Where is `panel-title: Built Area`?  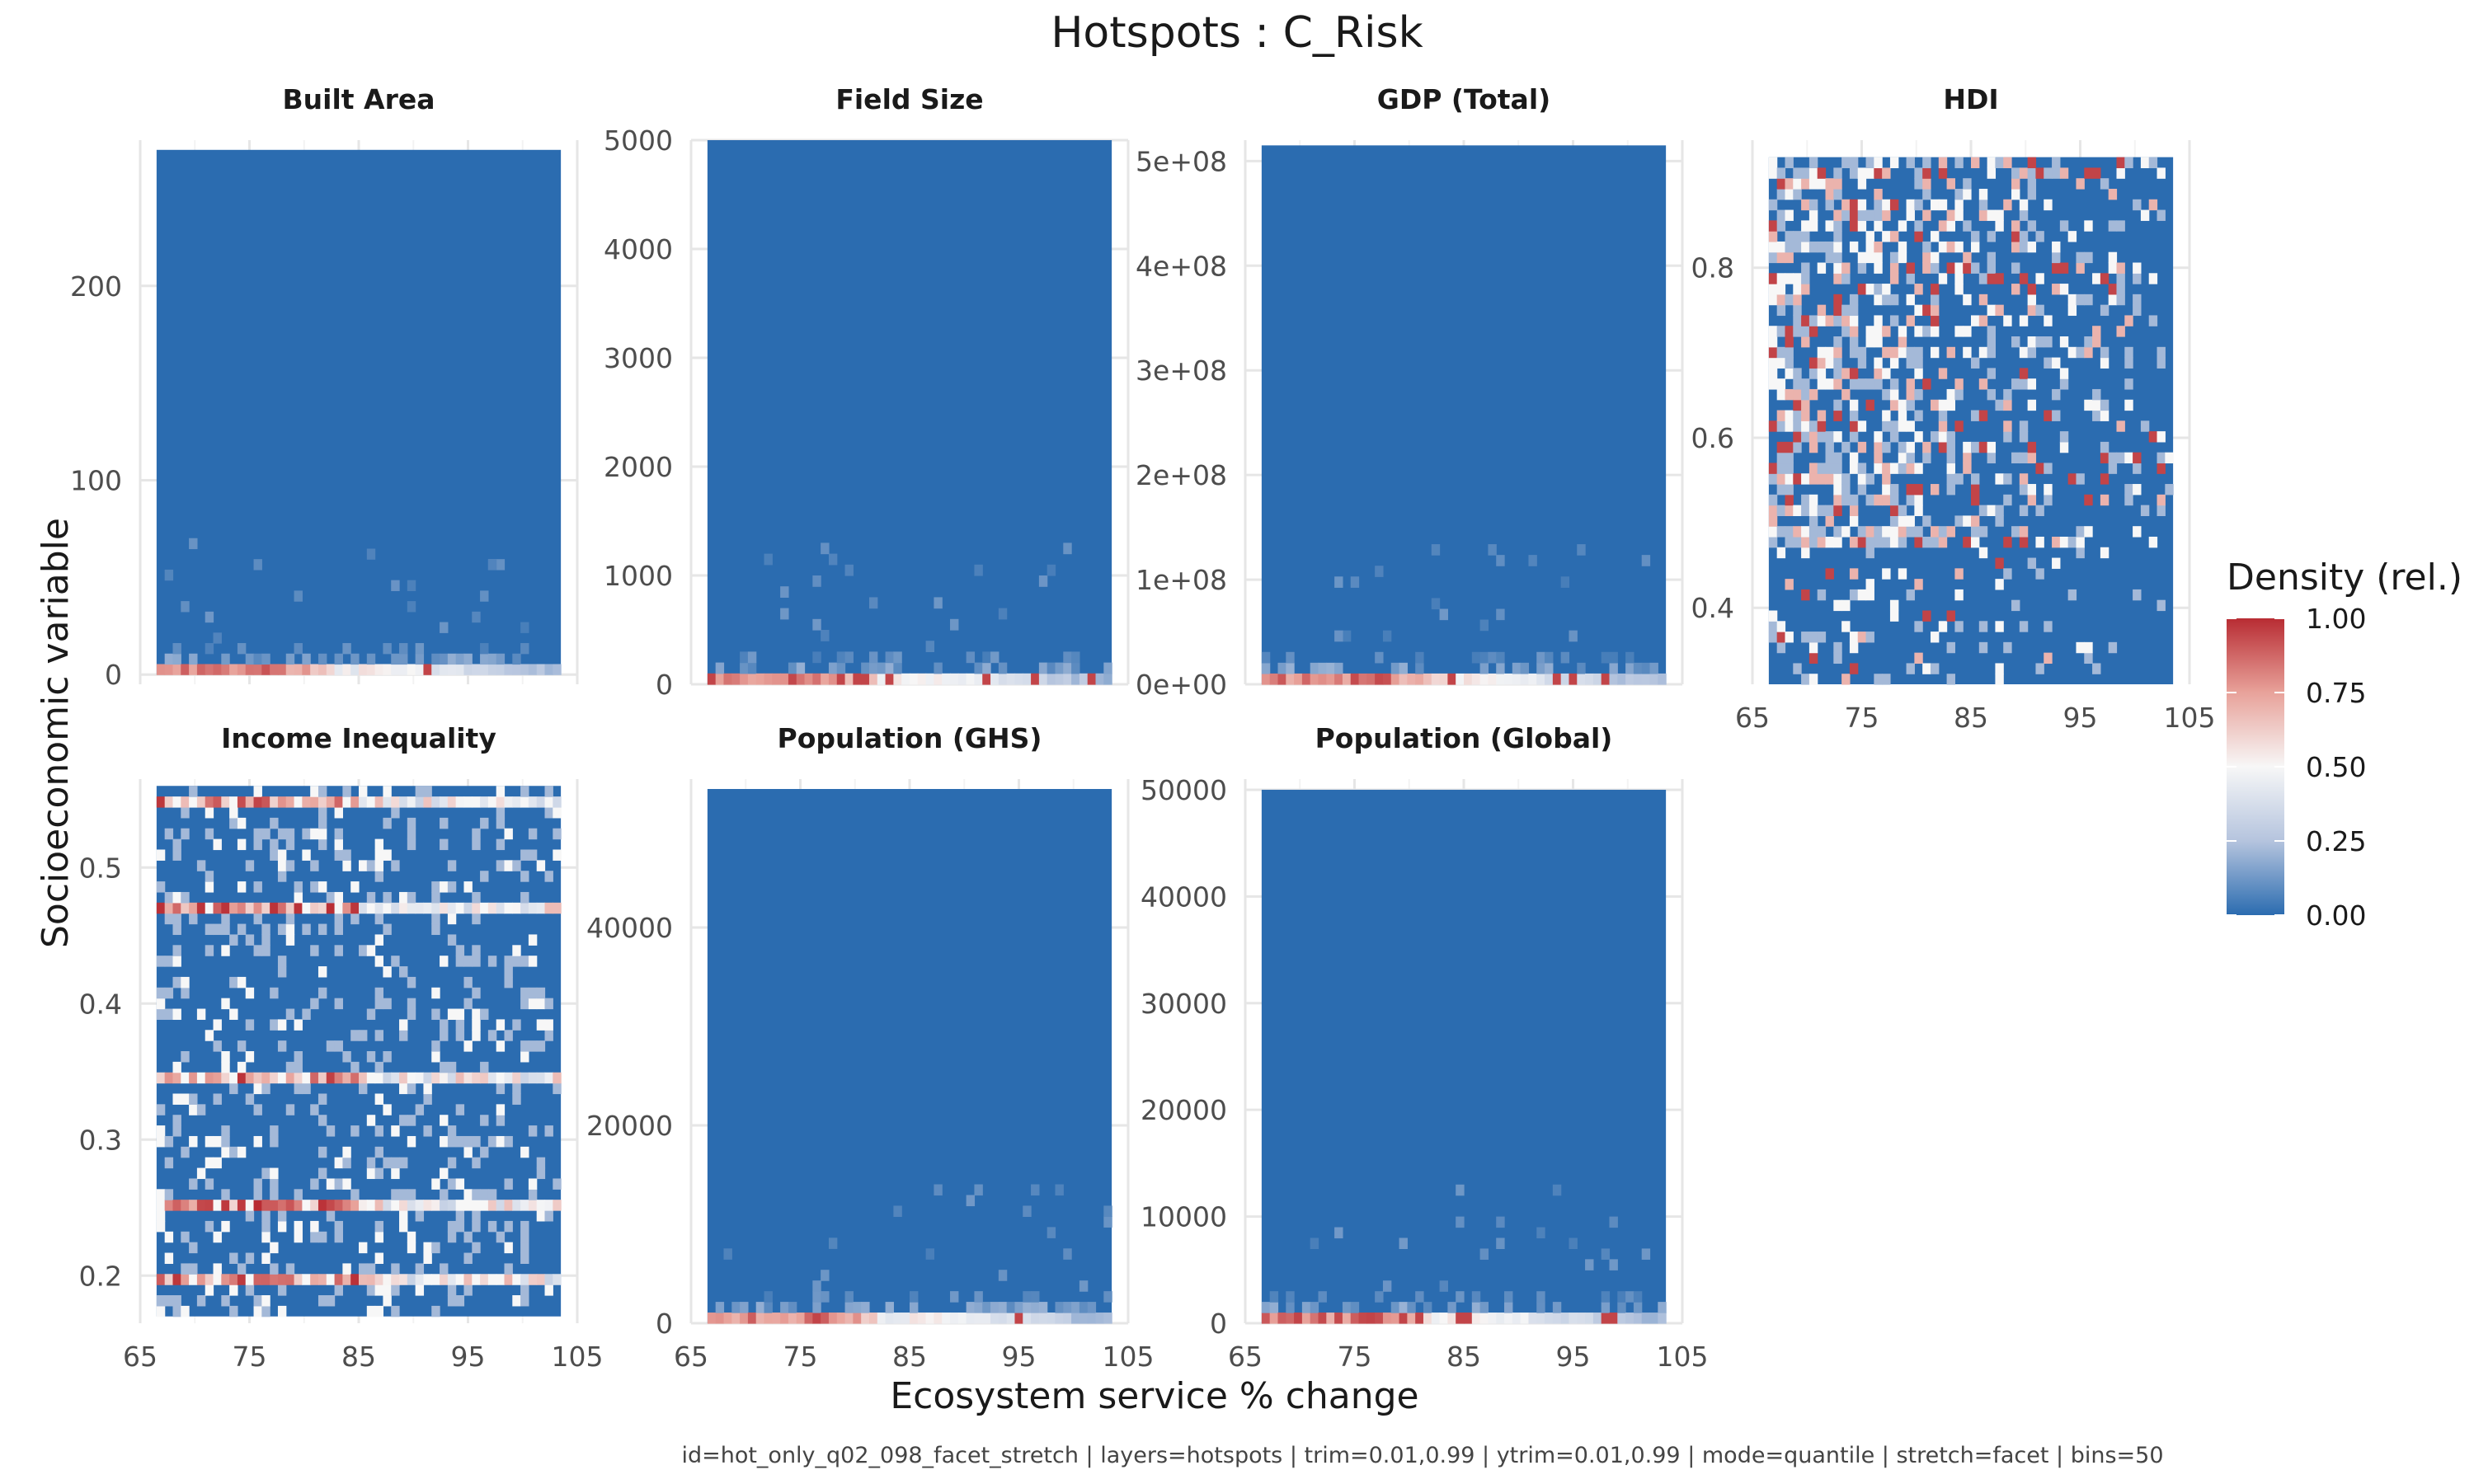 panel-title: Built Area is located at coordinates (359, 99).